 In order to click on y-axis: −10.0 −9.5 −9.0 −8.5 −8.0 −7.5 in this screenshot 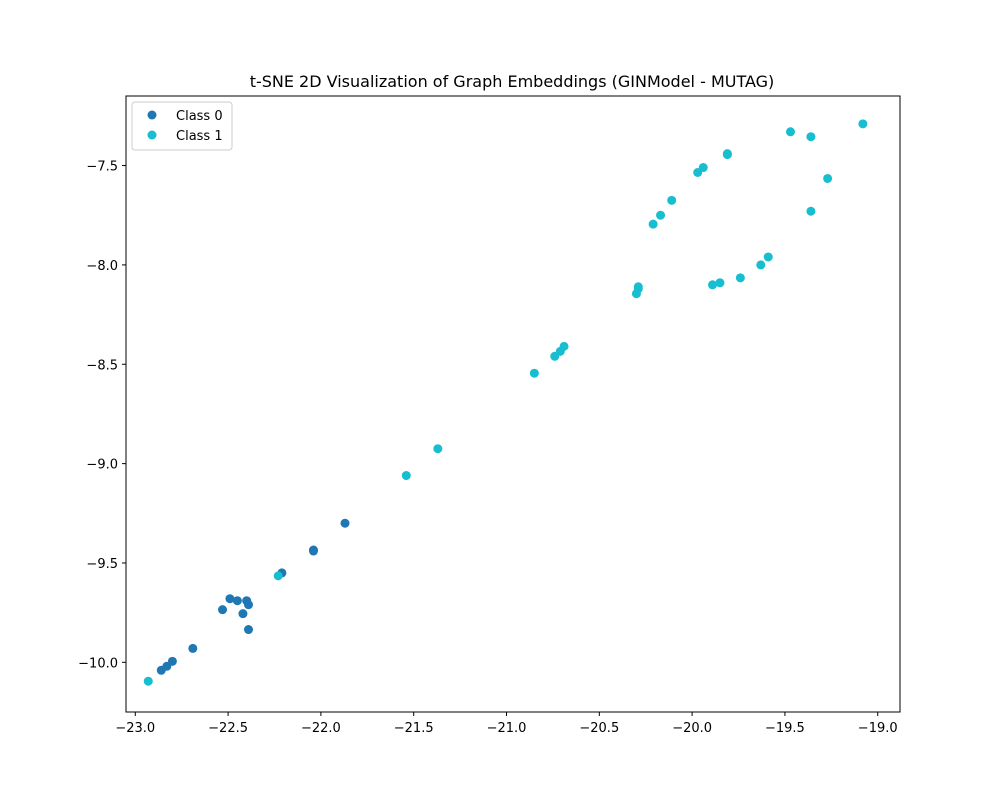, I will do `click(102, 415)`.